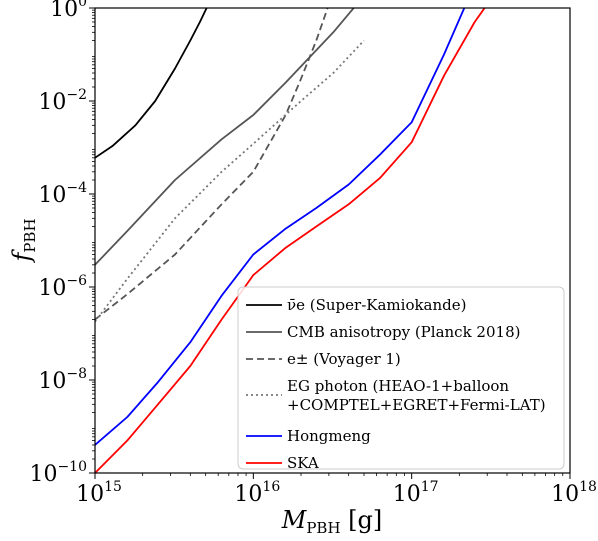 Image resolution: width=598 pixels, height=541 pixels. Describe the element at coordinates (303, 463) in the screenshot. I see `legend-label-5: SKA` at that location.